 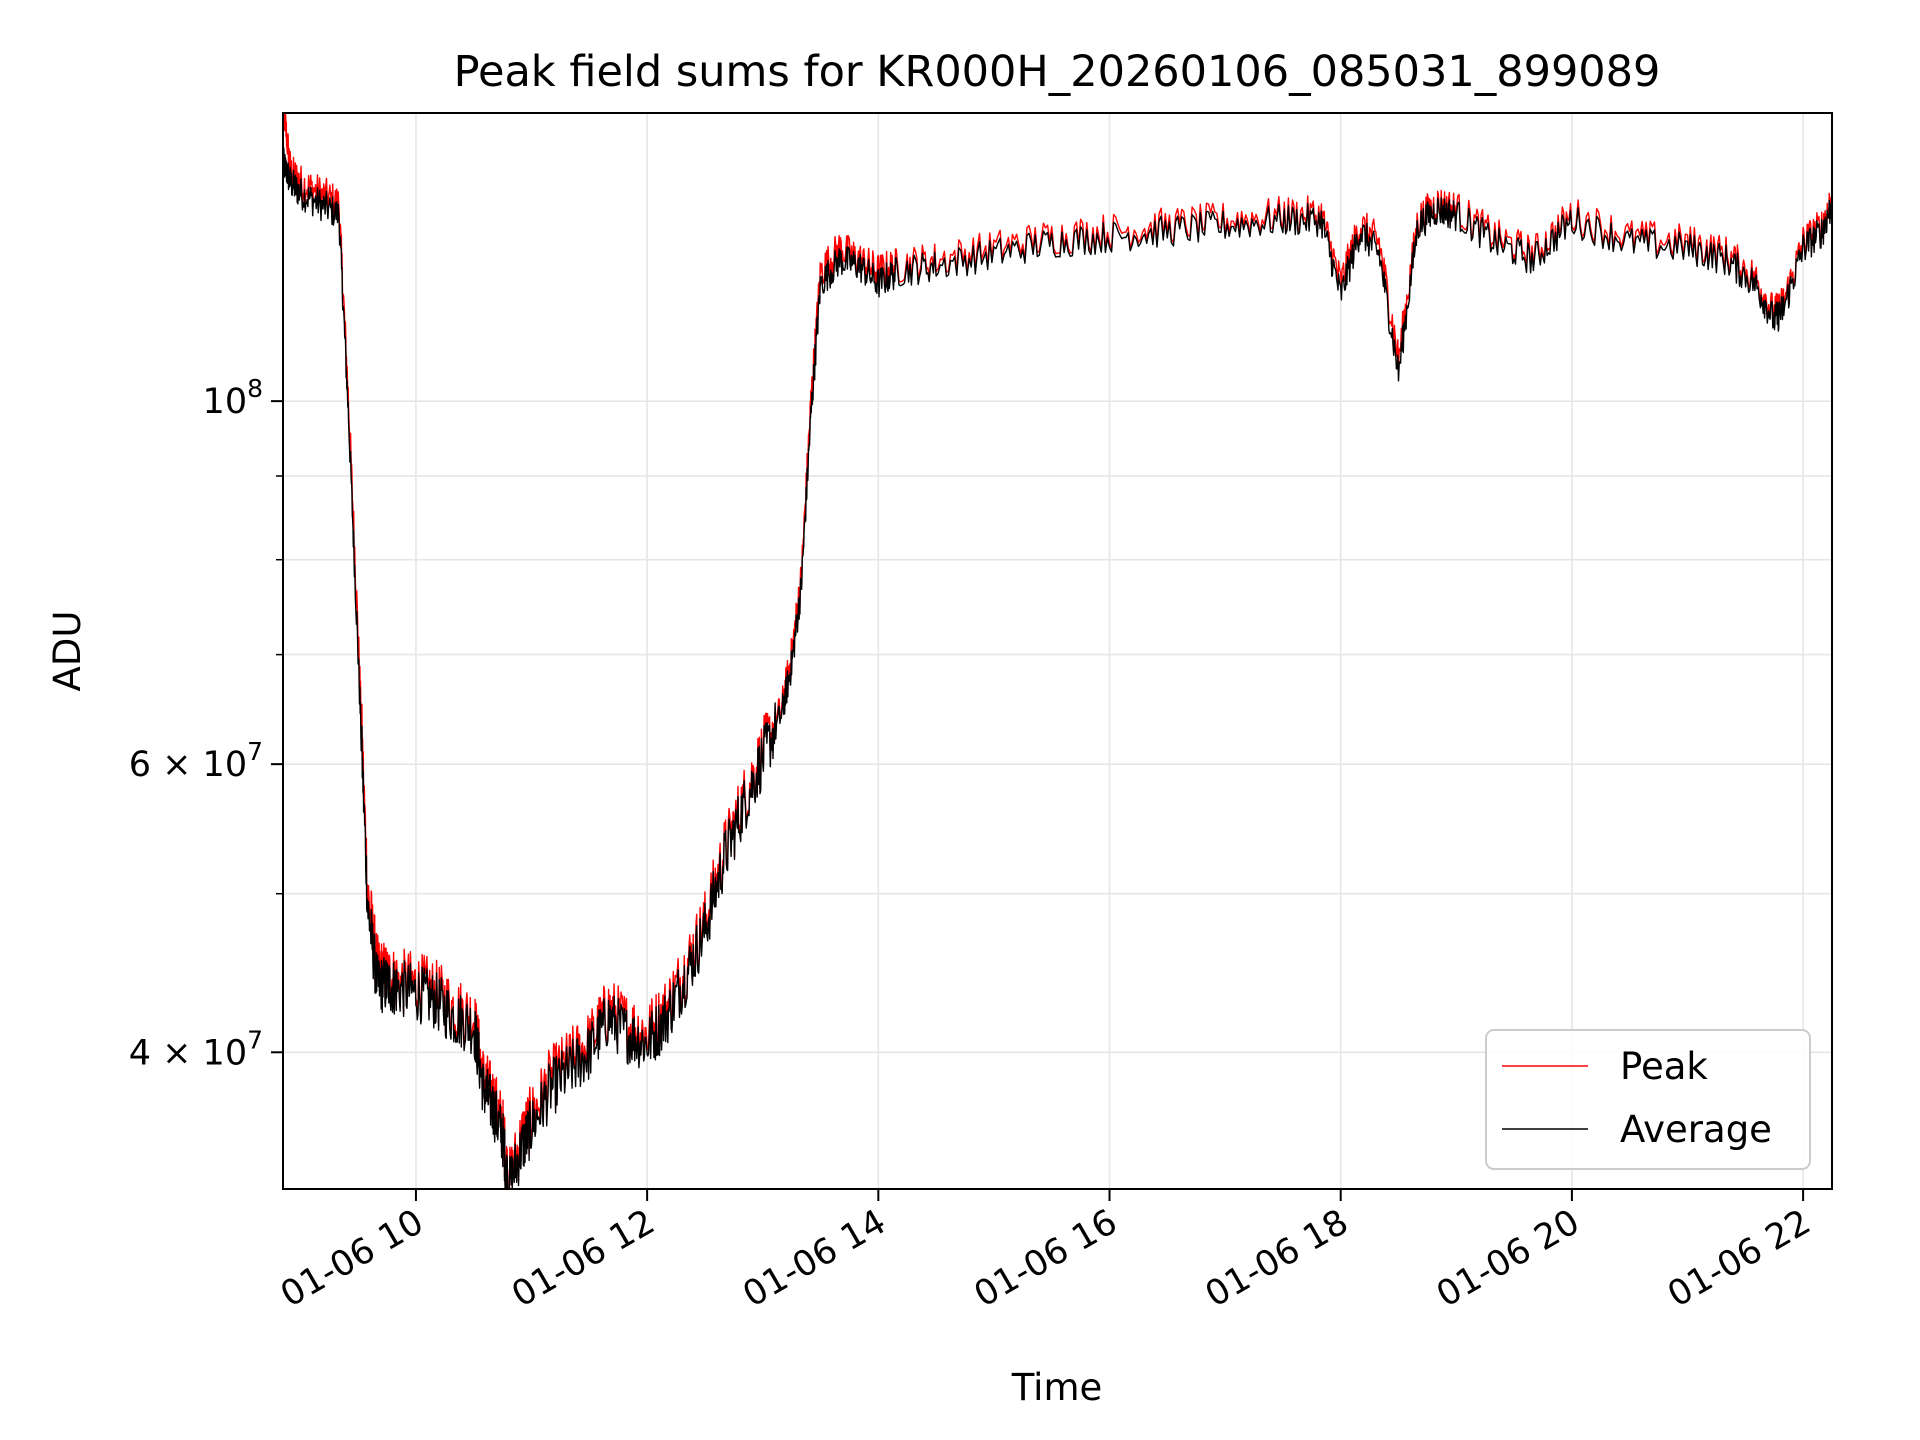 I want to click on legend: Peak Average, so click(x=1648, y=1099).